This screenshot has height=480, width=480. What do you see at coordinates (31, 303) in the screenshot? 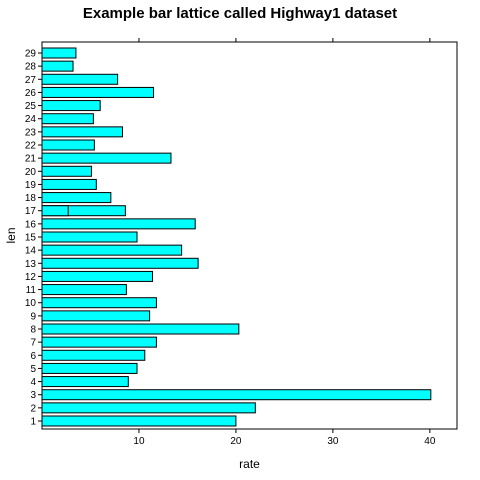
I see `y-tick-label-10: 10` at bounding box center [31, 303].